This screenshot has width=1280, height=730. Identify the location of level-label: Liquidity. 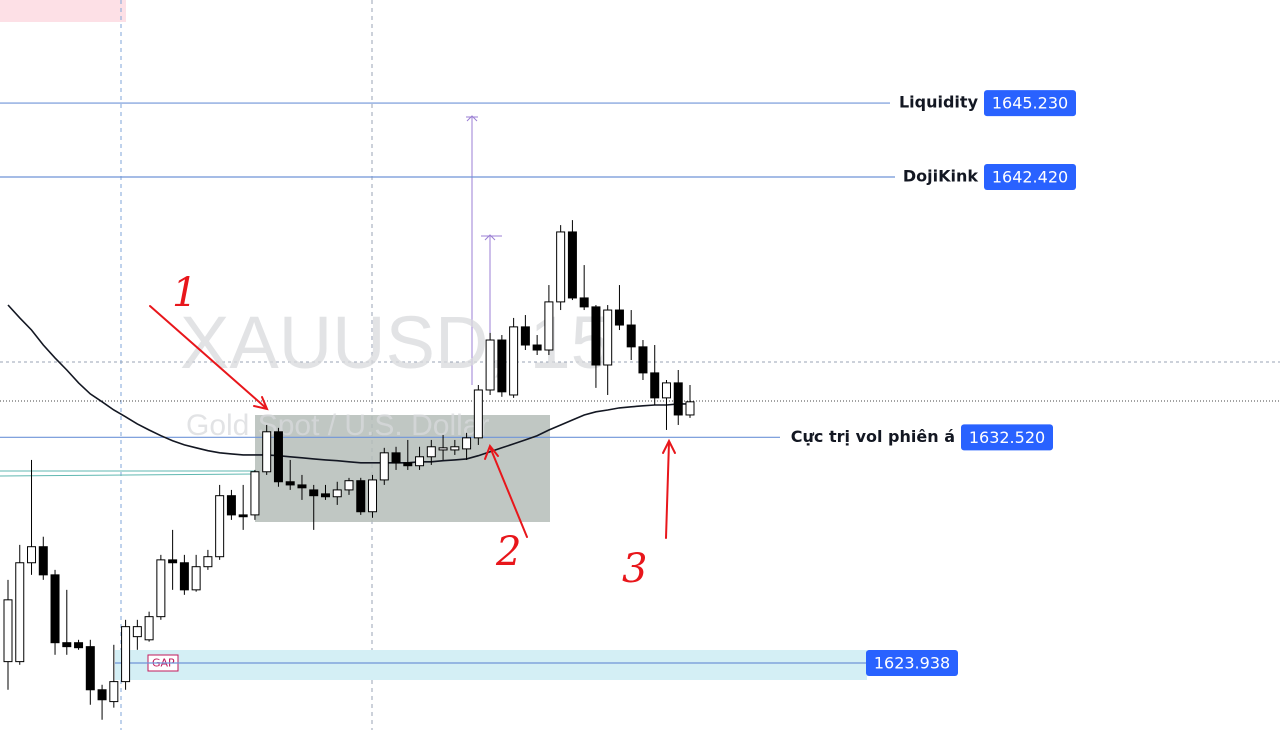
(939, 102).